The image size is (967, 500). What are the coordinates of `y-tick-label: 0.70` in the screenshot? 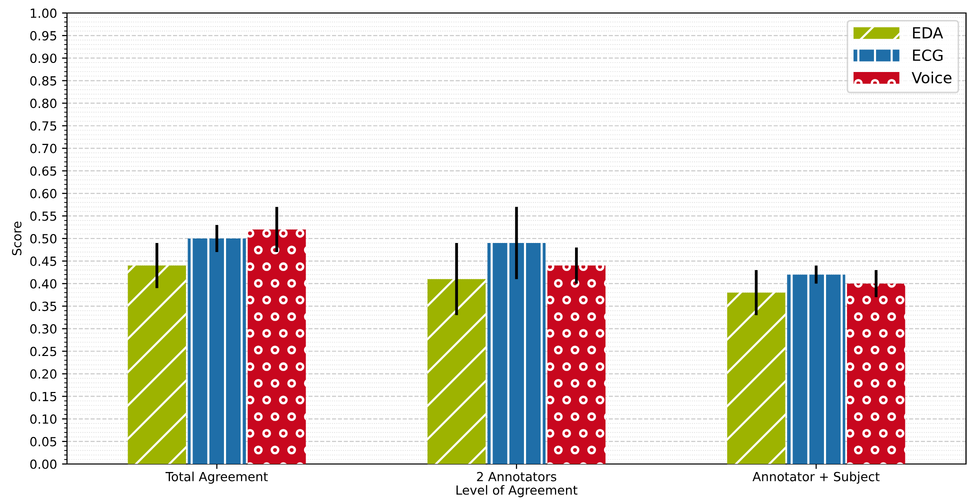 It's located at (43, 149).